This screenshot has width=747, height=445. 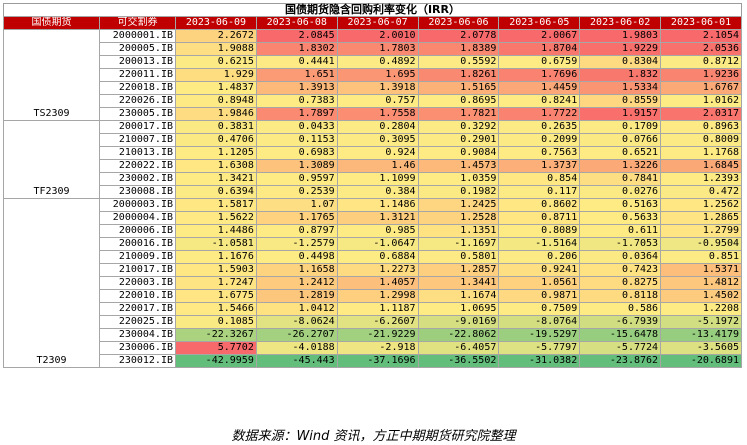 What do you see at coordinates (216, 114) in the screenshot?
I see `irr-value-cell: 1.9846` at bounding box center [216, 114].